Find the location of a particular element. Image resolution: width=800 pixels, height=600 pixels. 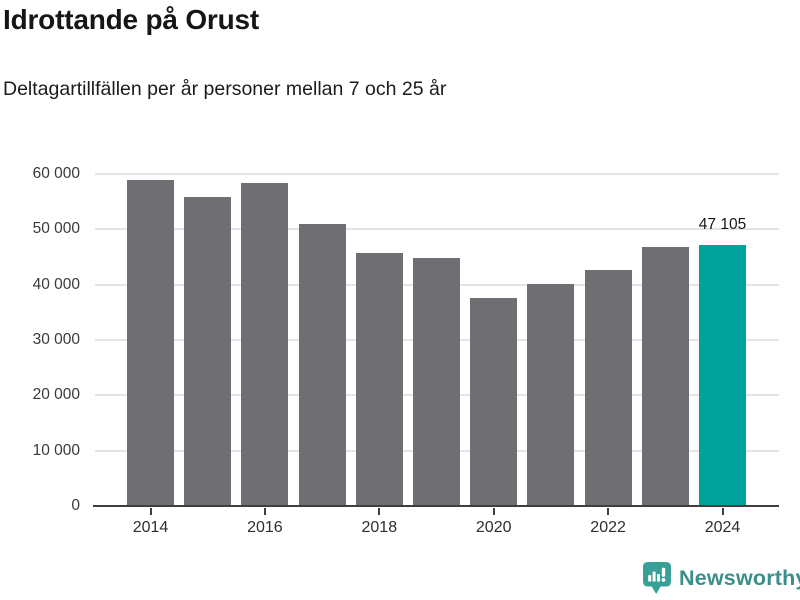

newsworthy-bar-chart-bubble-icon is located at coordinates (657, 578).